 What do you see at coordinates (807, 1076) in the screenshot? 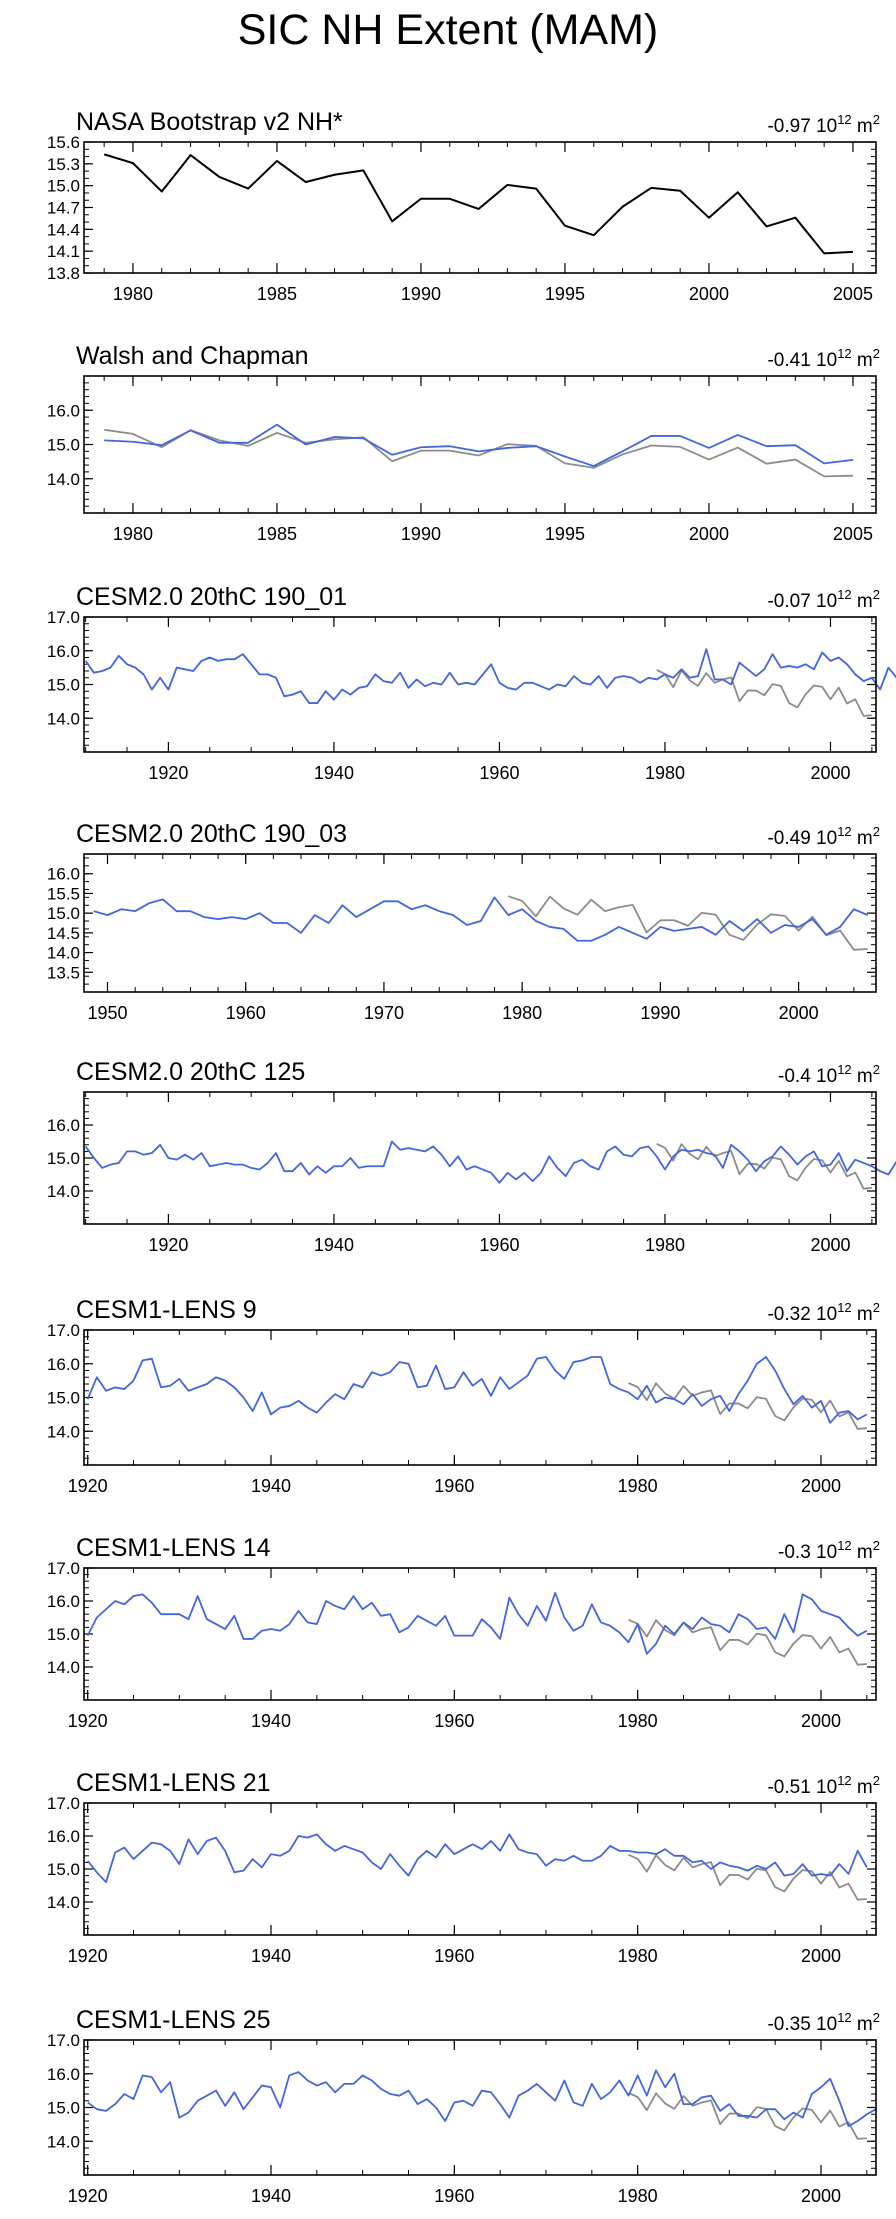
I see `trend-value: -0.4 10` at bounding box center [807, 1076].